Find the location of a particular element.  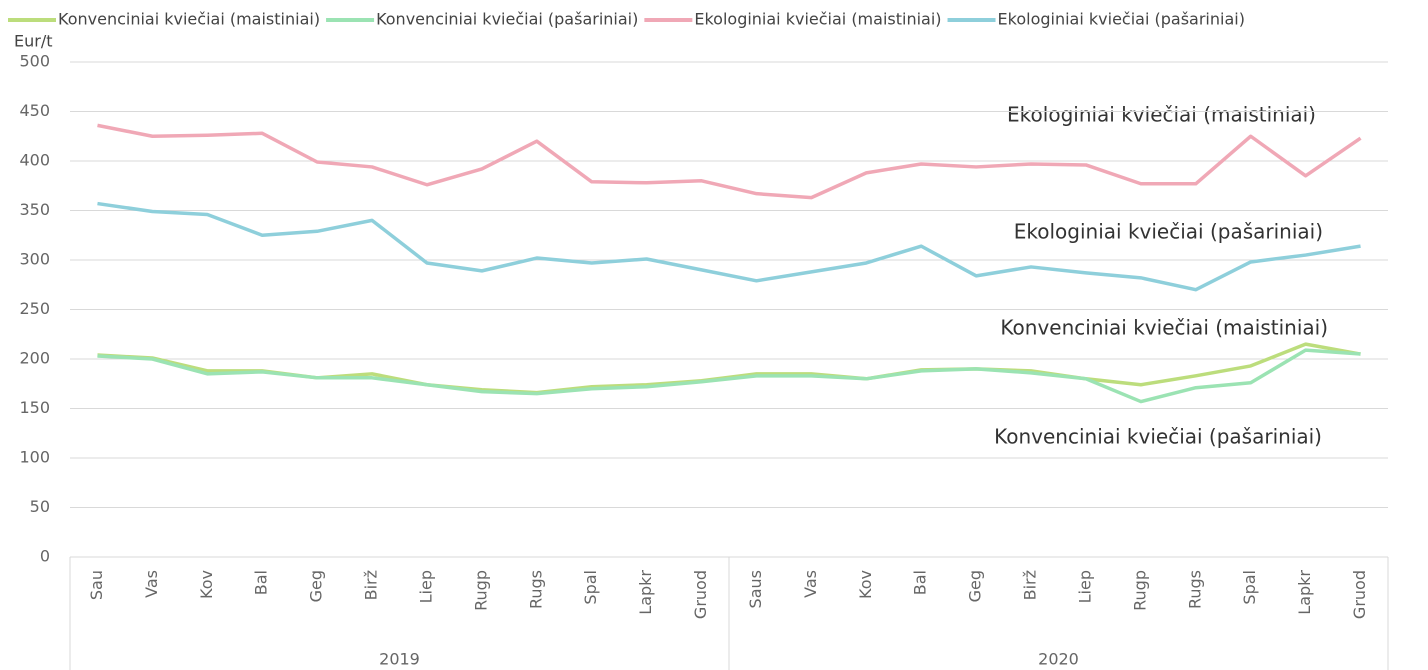

annotation: Konvenciniai kviečiai (maistiniai) is located at coordinates (1164, 328).